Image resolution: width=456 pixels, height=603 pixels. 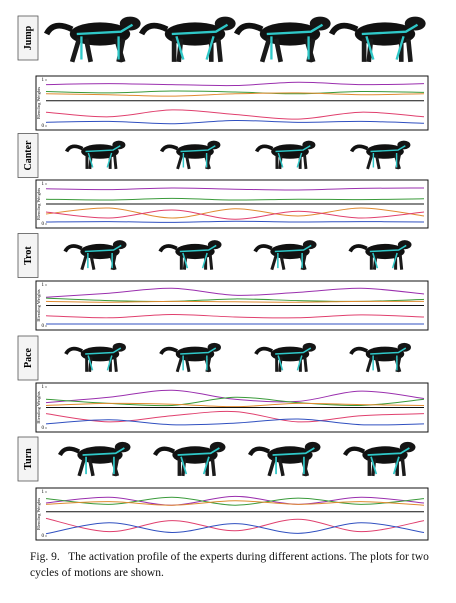 I want to click on caption-label: Fig. 9., so click(x=45, y=557).